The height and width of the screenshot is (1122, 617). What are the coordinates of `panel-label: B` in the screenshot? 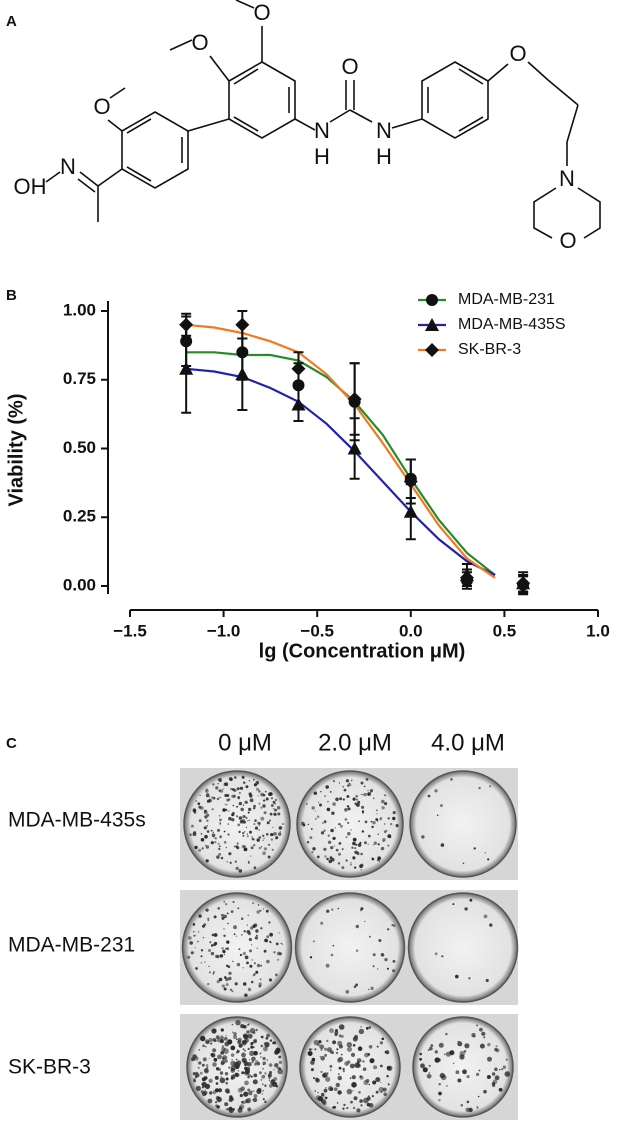 It's located at (11, 295).